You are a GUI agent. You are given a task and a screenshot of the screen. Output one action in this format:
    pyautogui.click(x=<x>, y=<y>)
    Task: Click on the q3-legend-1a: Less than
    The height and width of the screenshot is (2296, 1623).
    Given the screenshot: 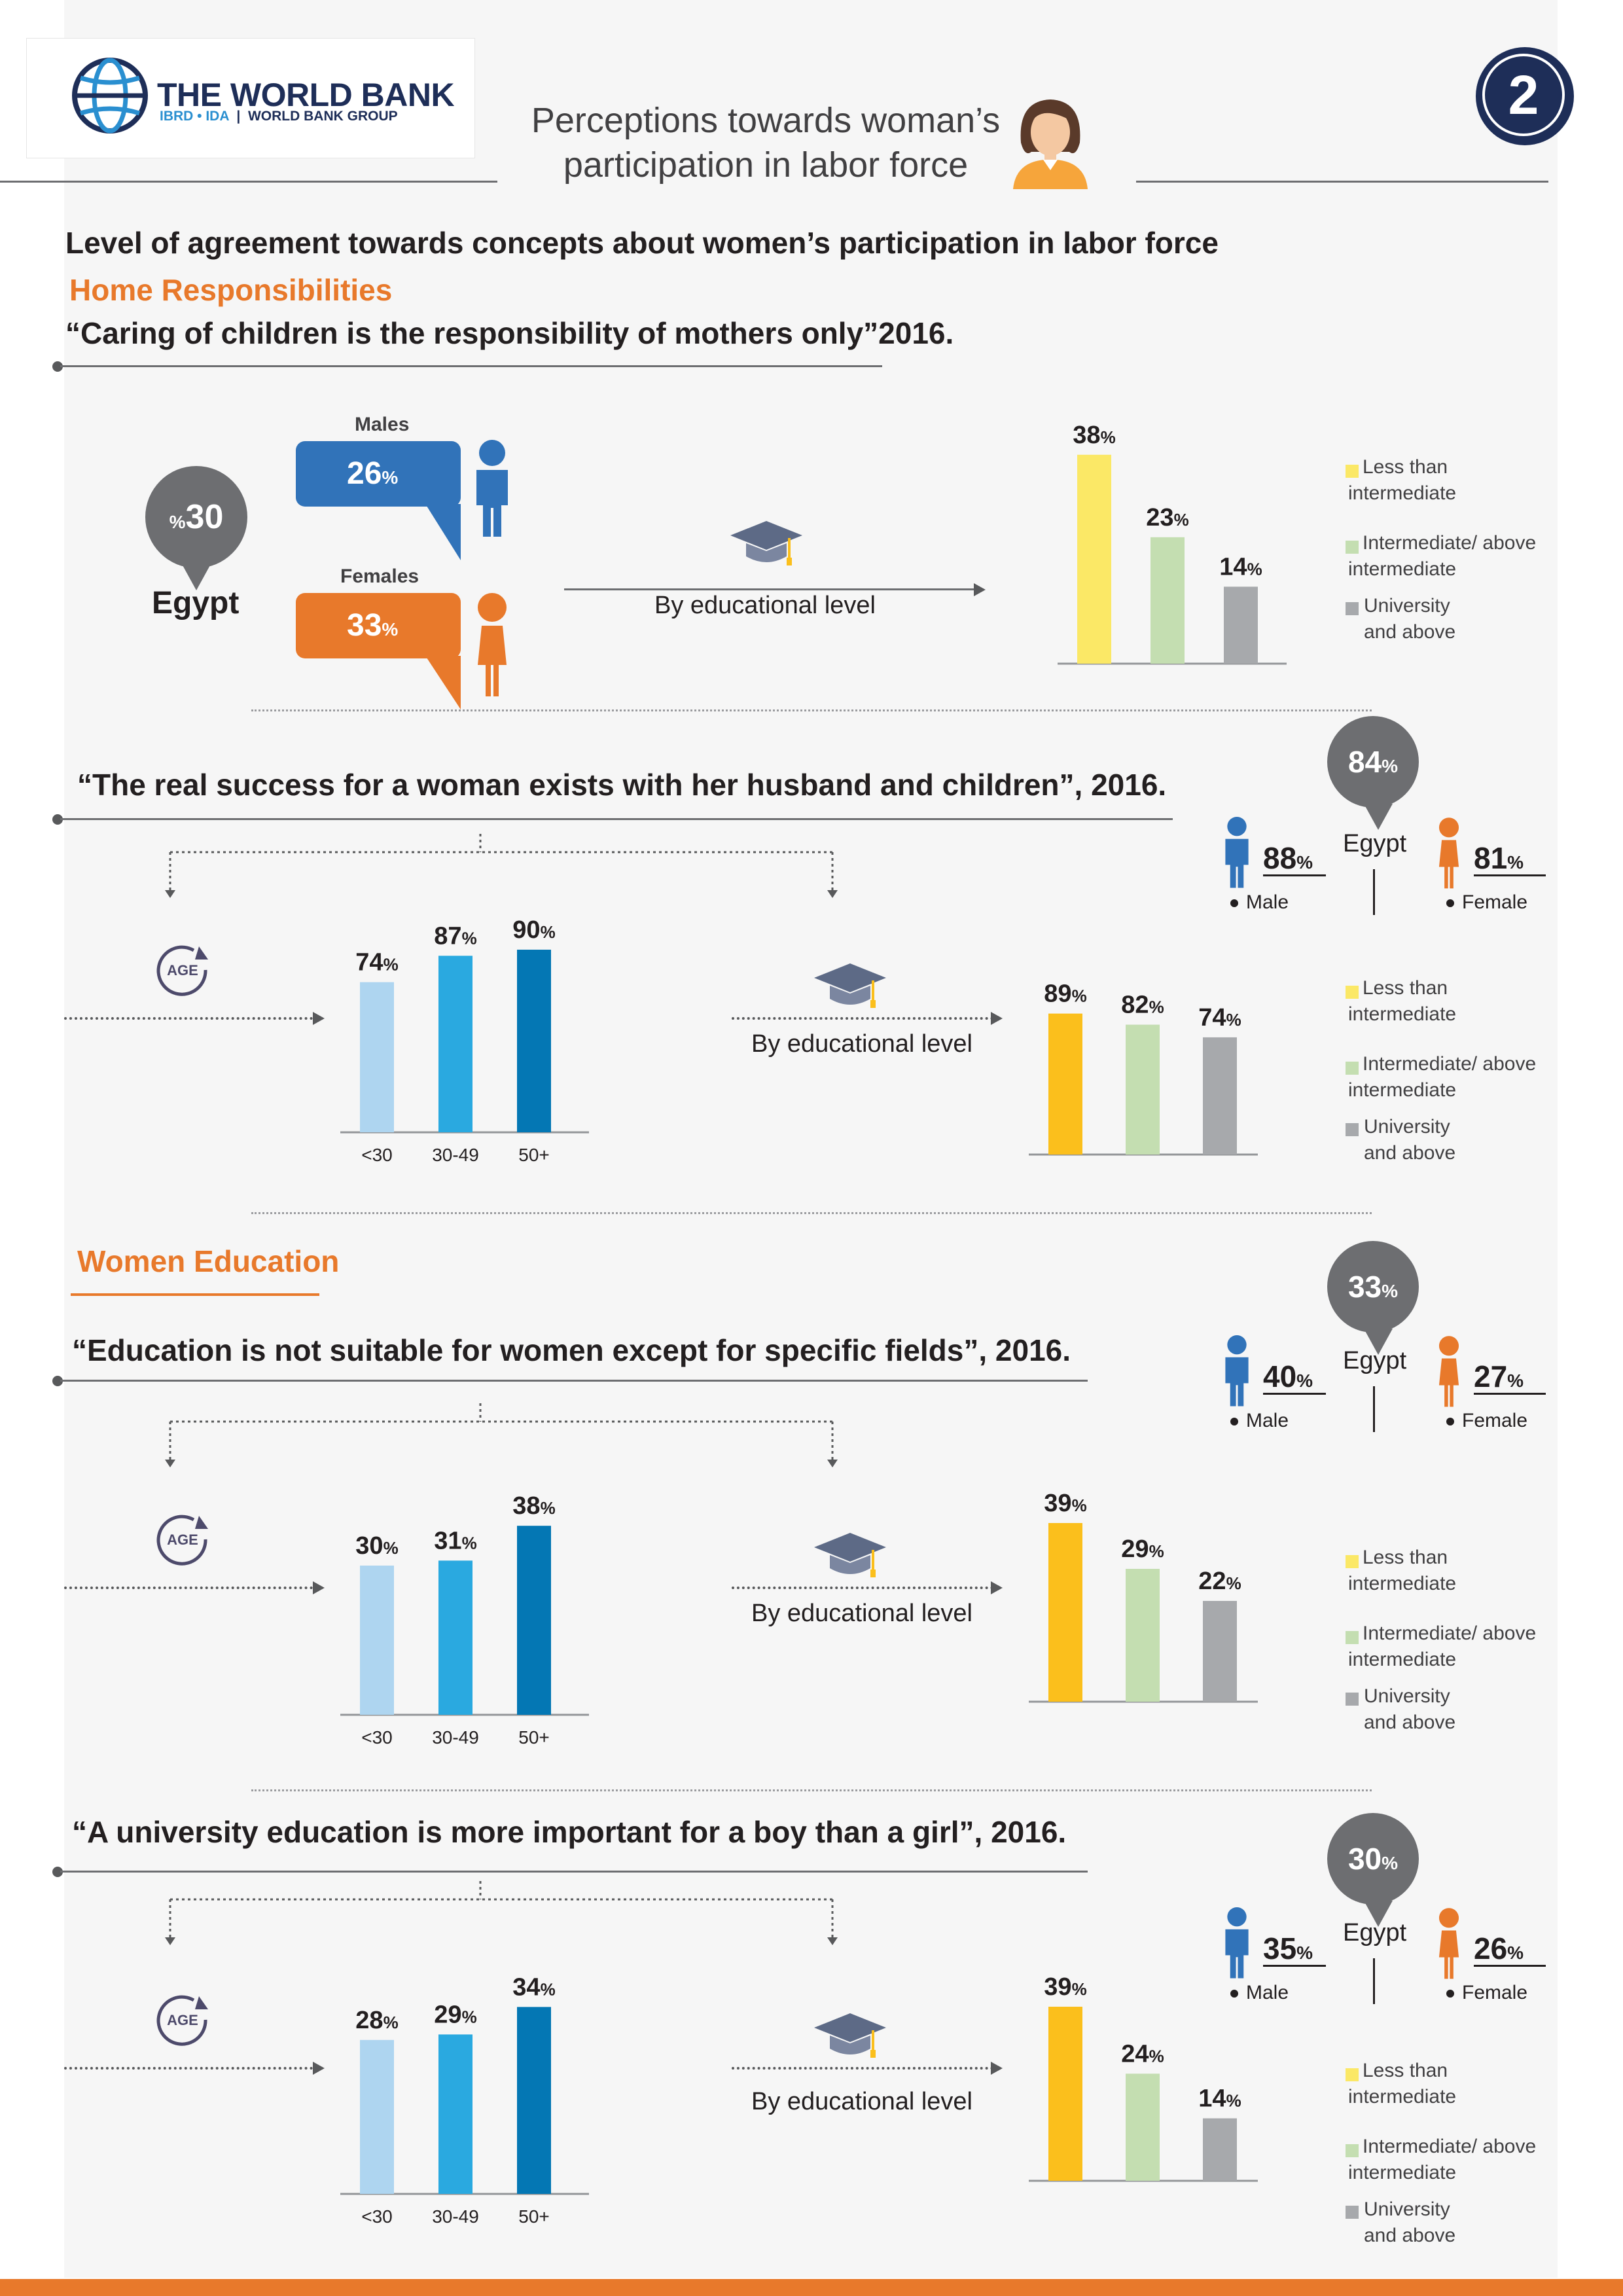 What is the action you would take?
    pyautogui.click(x=1405, y=1557)
    